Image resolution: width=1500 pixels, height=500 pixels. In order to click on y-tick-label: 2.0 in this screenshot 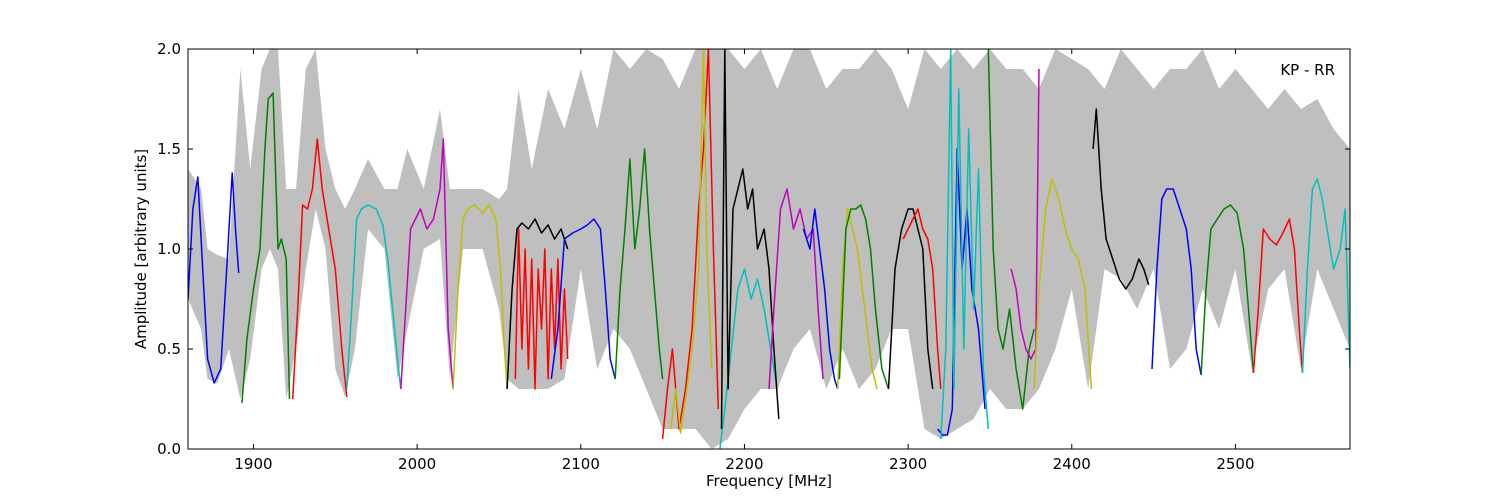, I will do `click(169, 49)`.